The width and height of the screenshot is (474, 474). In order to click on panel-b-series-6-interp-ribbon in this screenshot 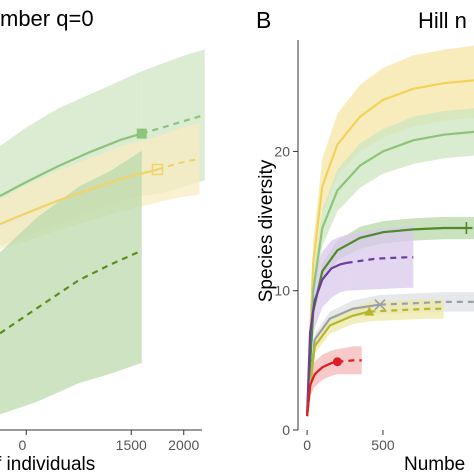, I will do `click(322, 383)`.